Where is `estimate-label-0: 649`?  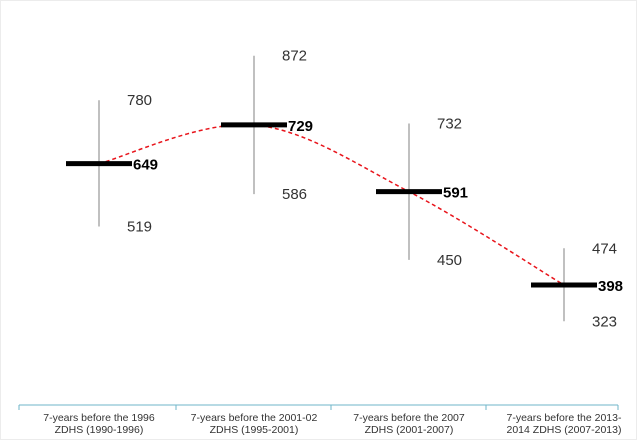
estimate-label-0: 649 is located at coordinates (145, 165).